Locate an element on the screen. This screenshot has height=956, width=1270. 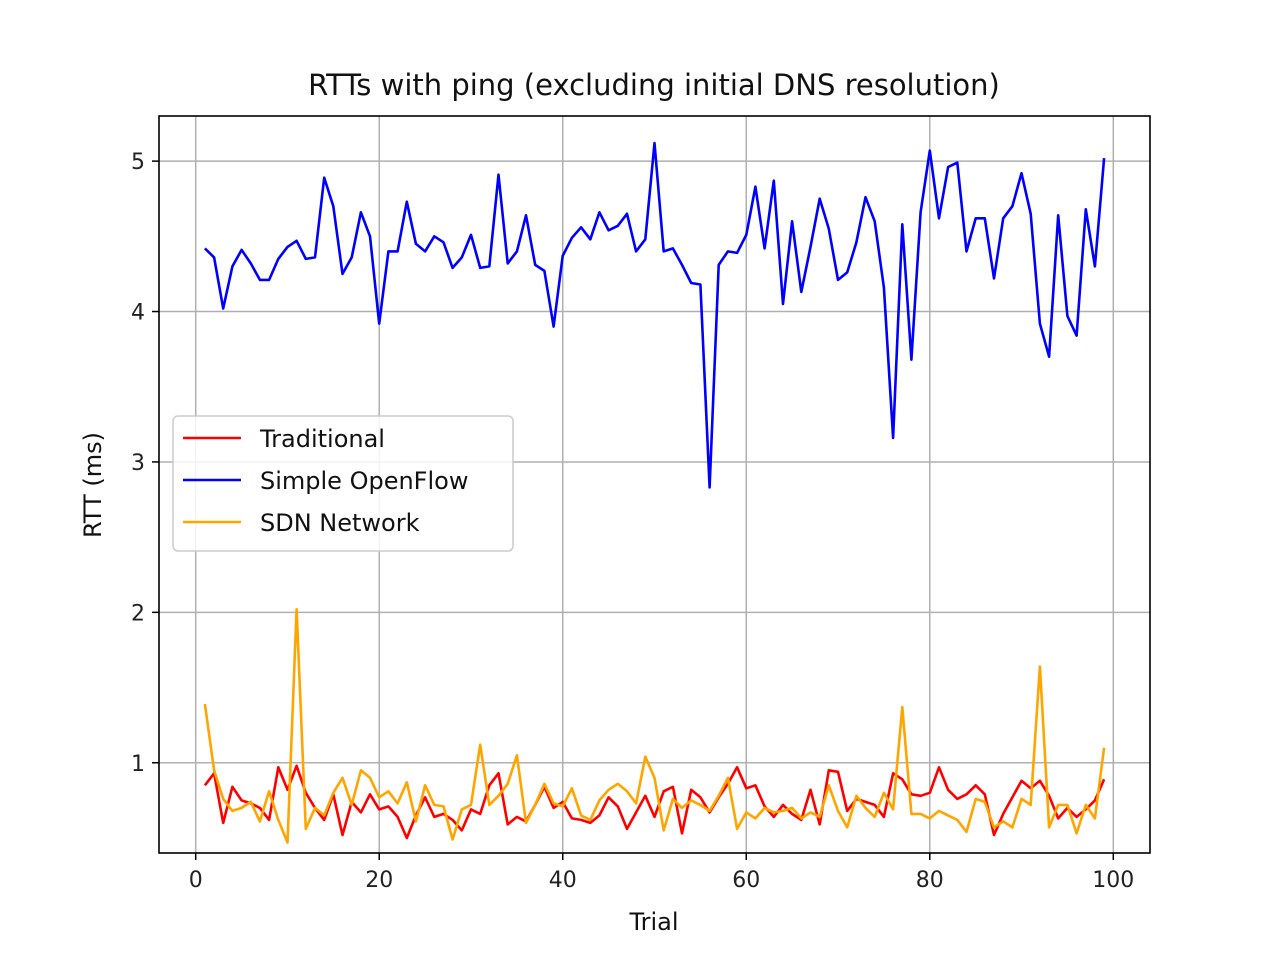
y-tick-label: 5 is located at coordinates (138, 162).